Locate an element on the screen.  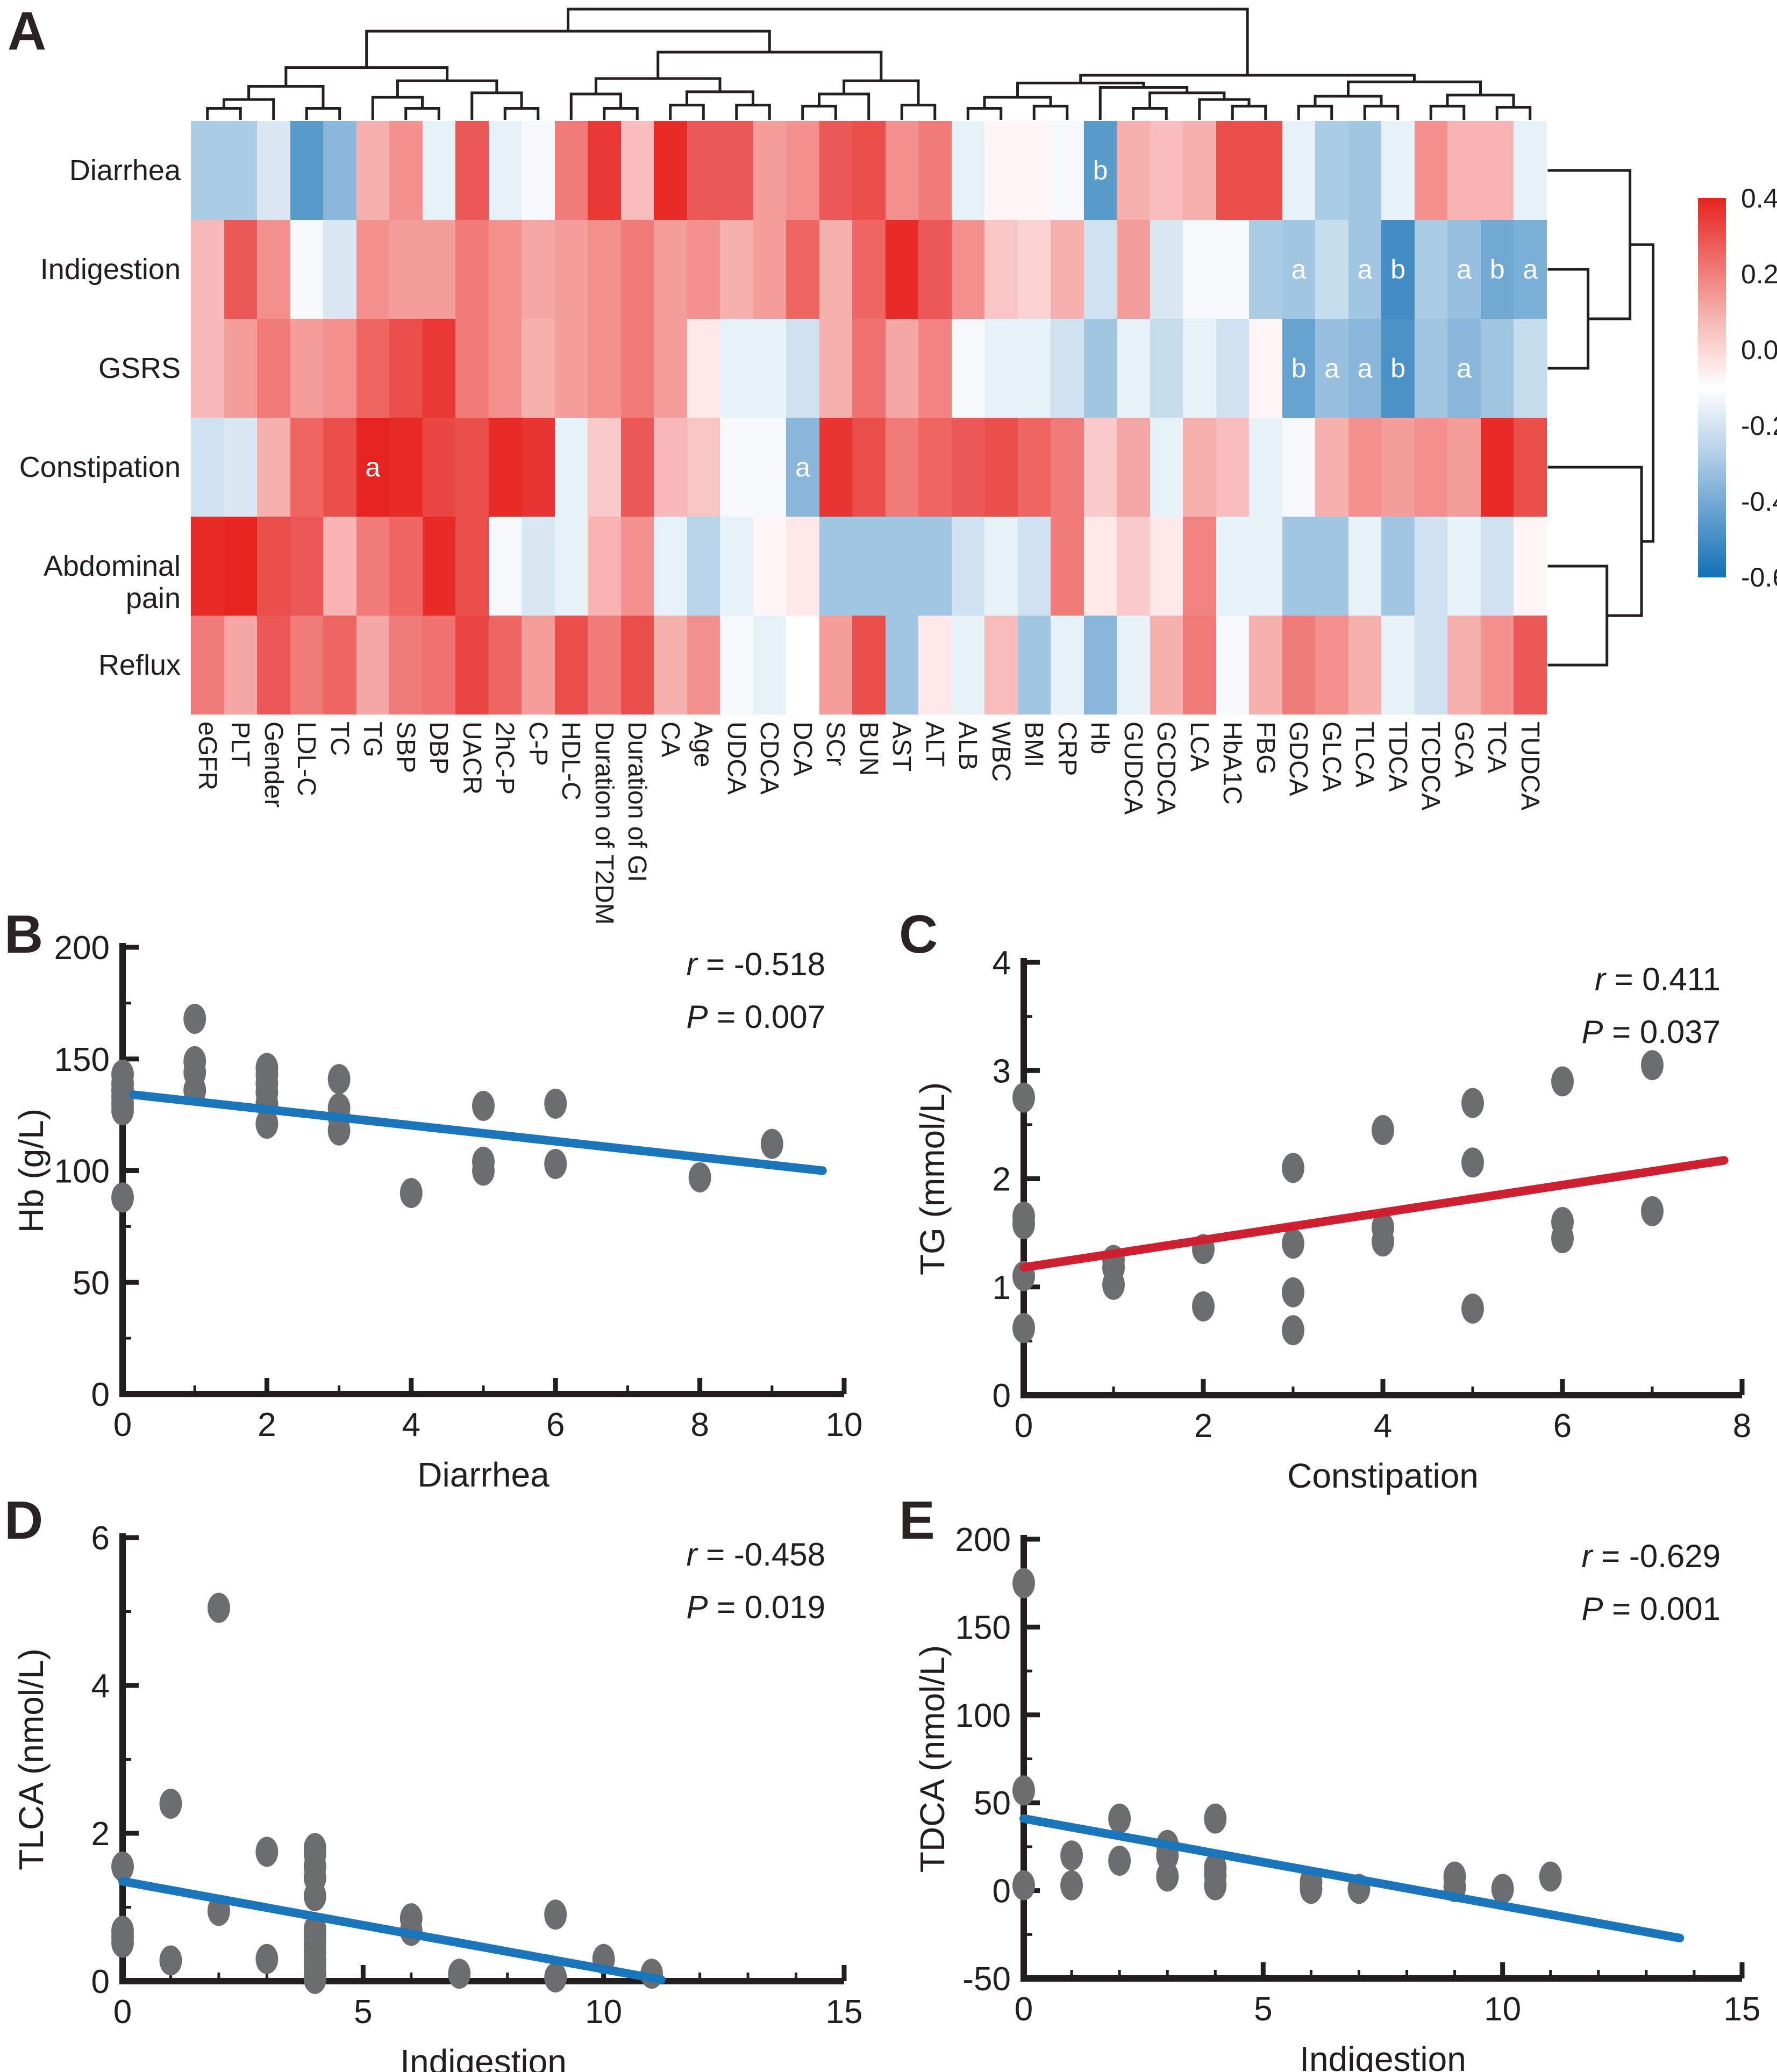
trend-line is located at coordinates (1352, 1878).